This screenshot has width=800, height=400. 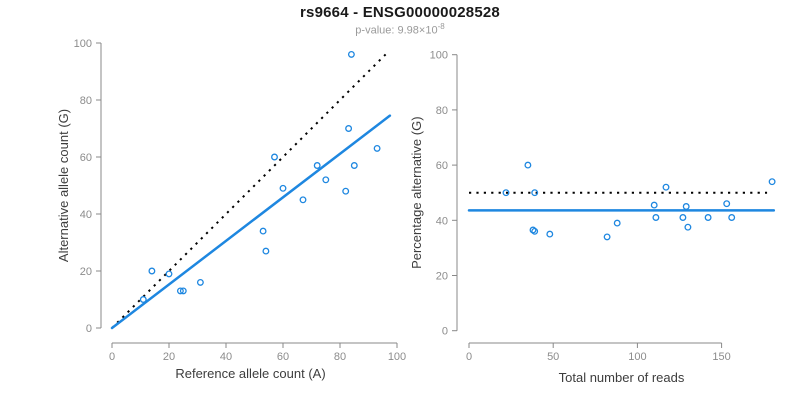 I want to click on x-tick-label: 20, so click(x=169, y=357).